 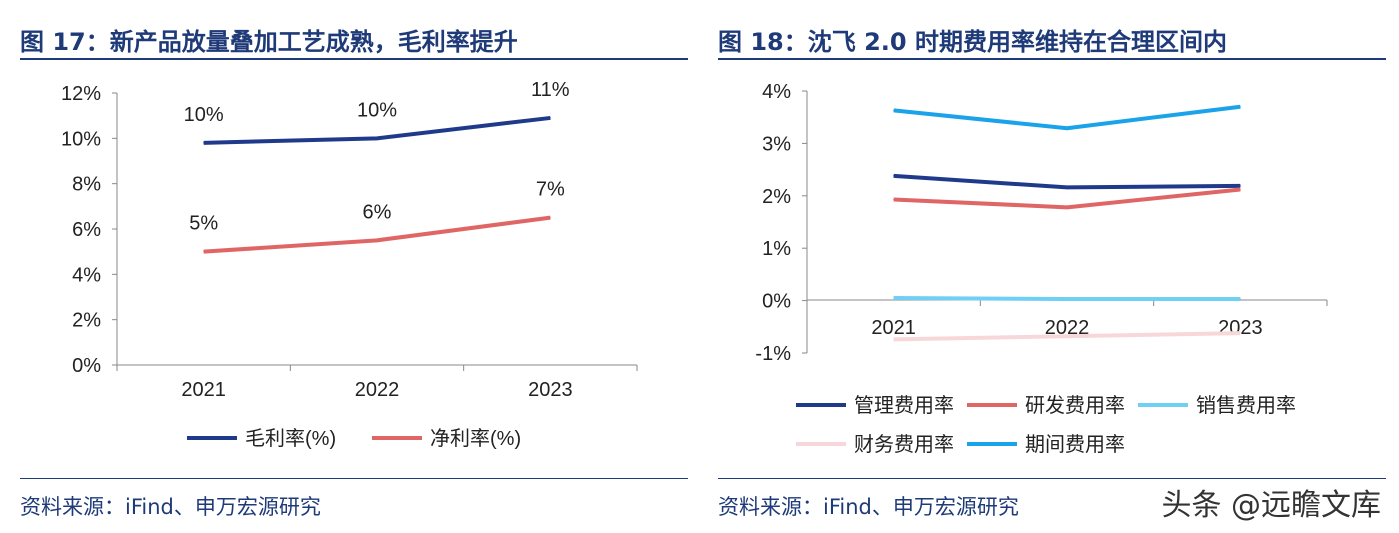 I want to click on data-label: 7%, so click(x=550, y=190).